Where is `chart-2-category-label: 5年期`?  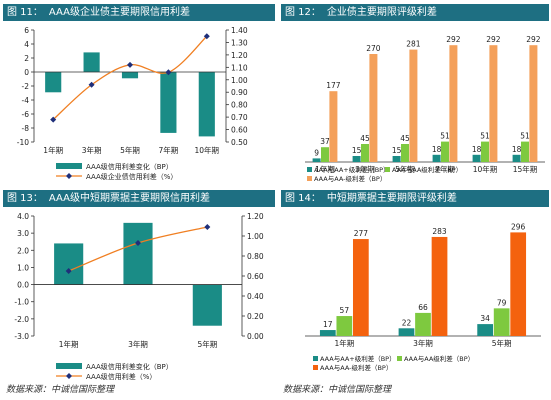 chart-2-category-label: 5年期 is located at coordinates (405, 169).